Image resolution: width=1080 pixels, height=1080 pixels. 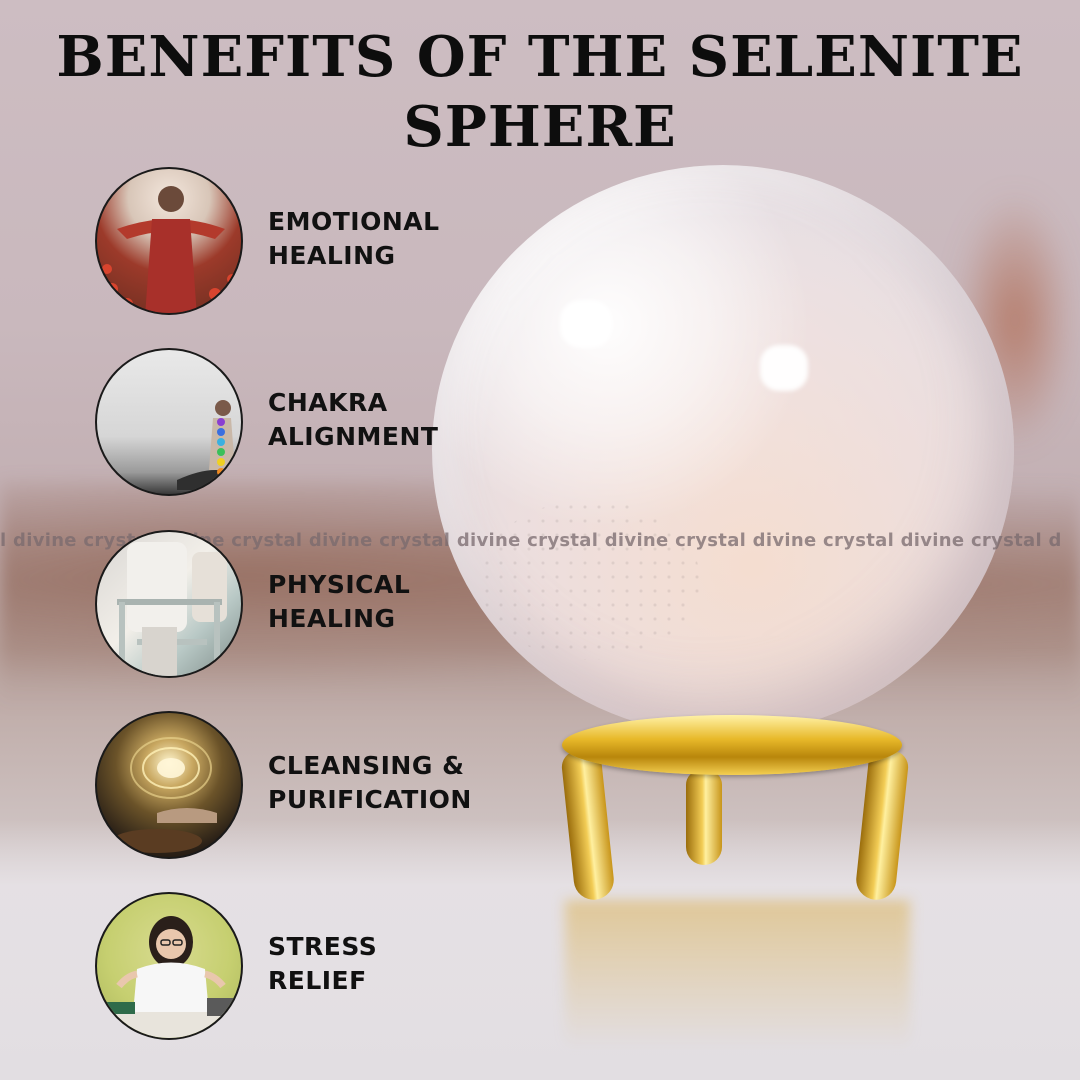 I want to click on singing-bowl-energy-photo, so click(x=169, y=785).